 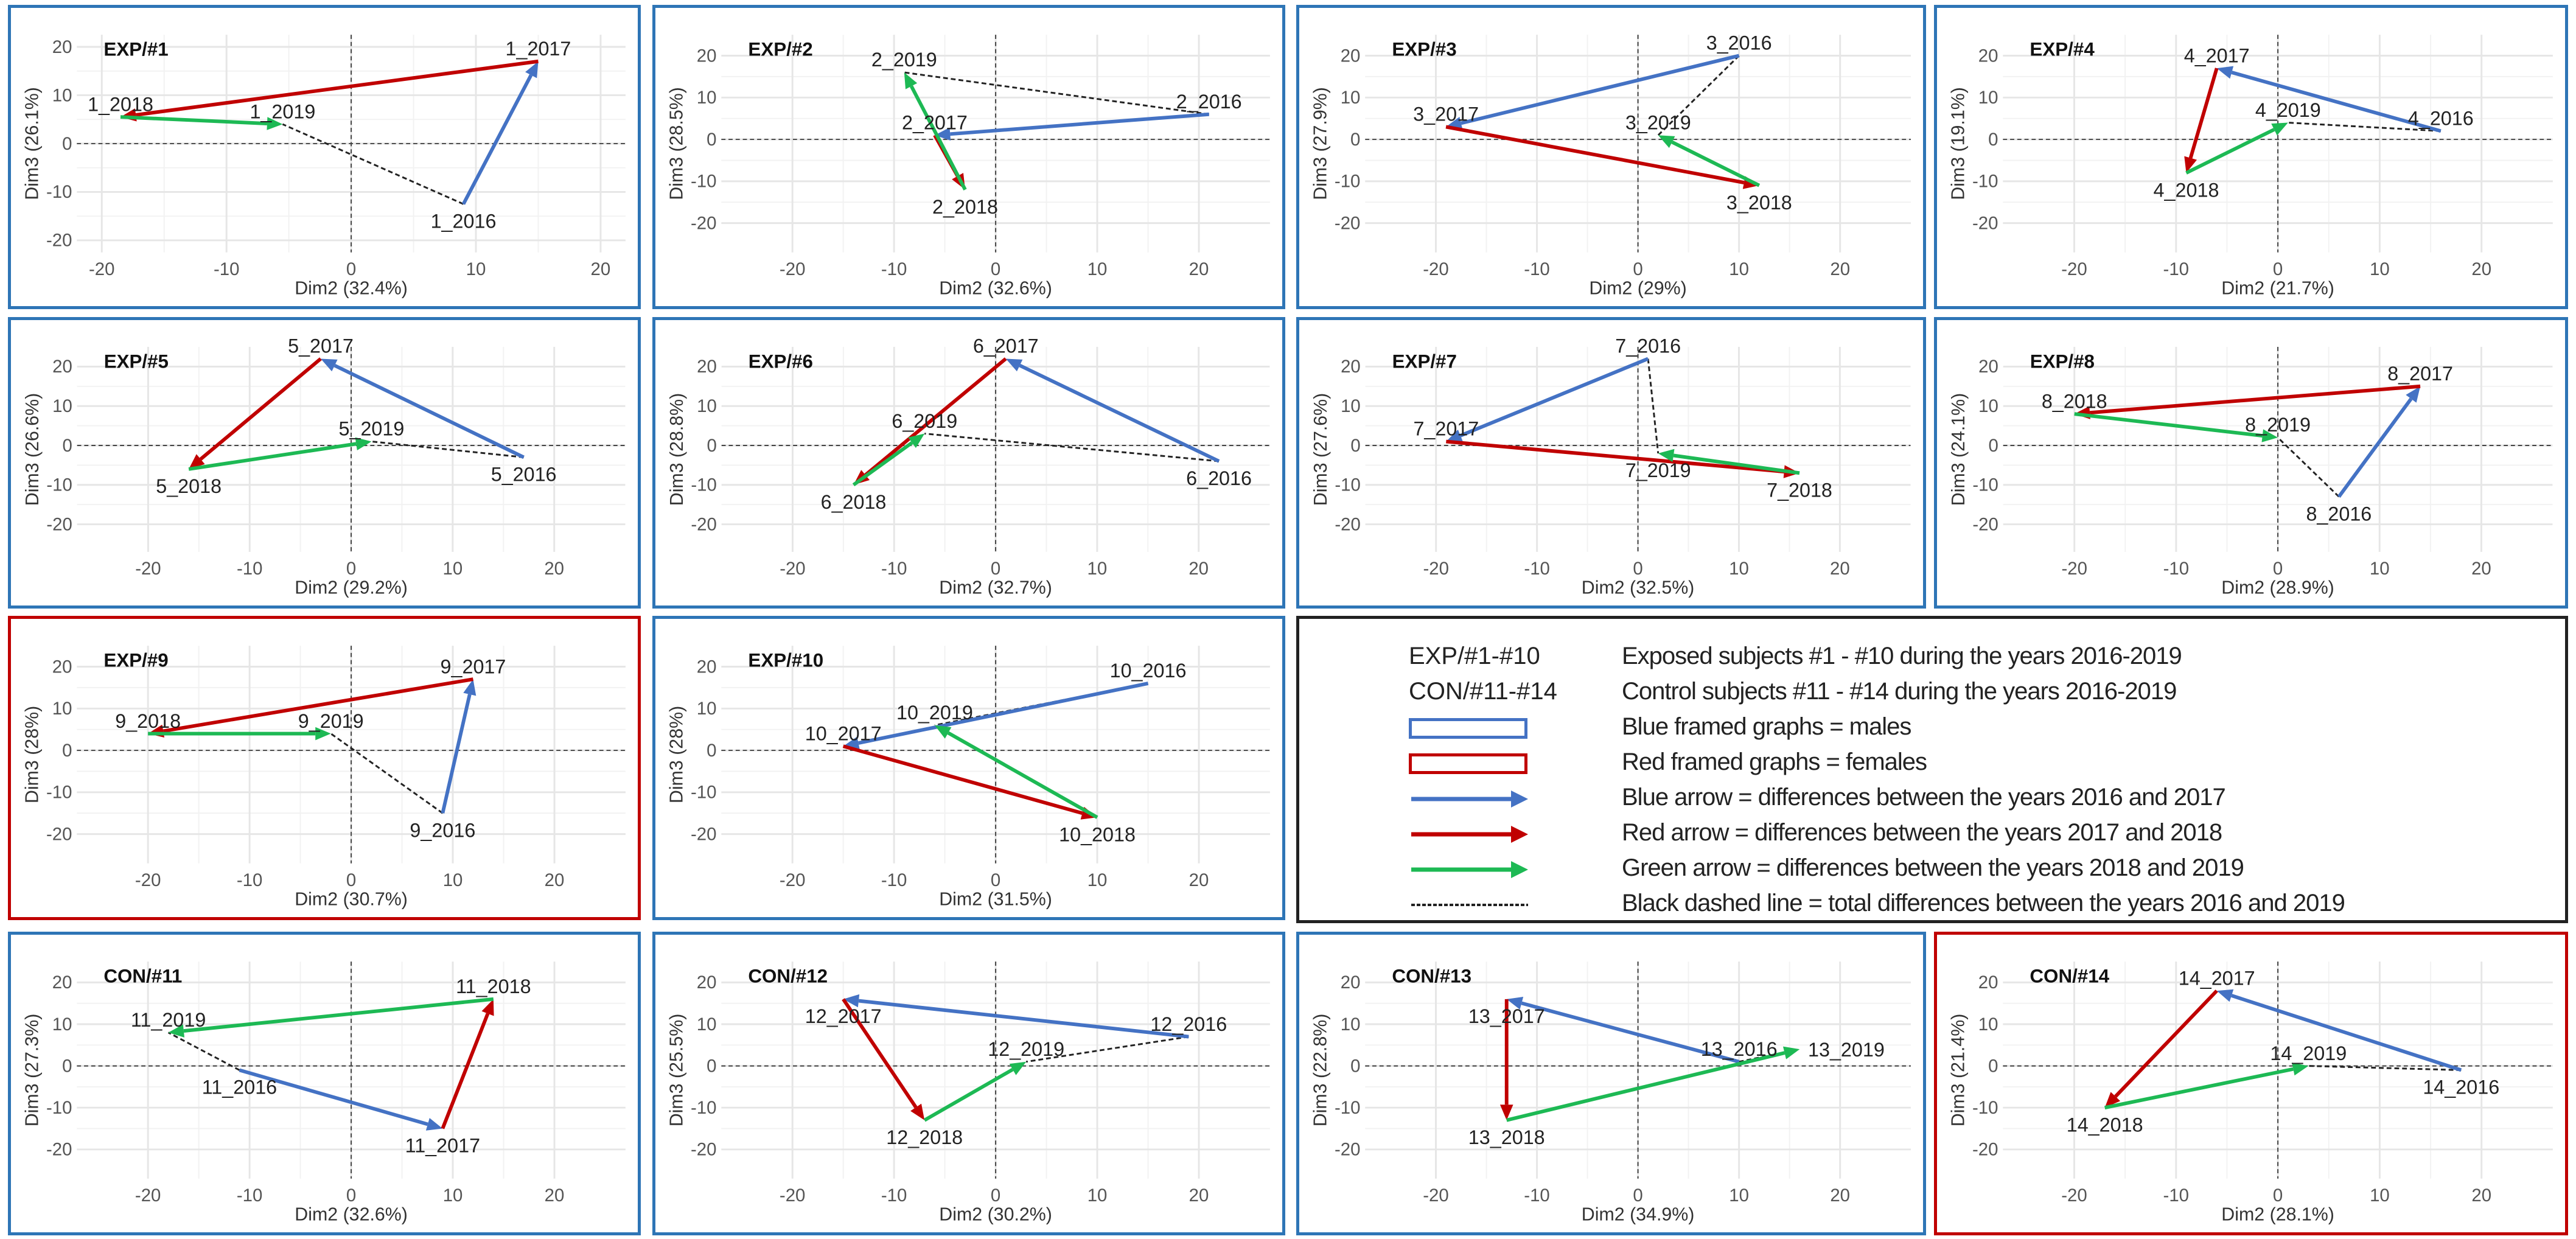 I want to click on legend-key-exp: EXP/#1-#10, so click(x=1474, y=656).